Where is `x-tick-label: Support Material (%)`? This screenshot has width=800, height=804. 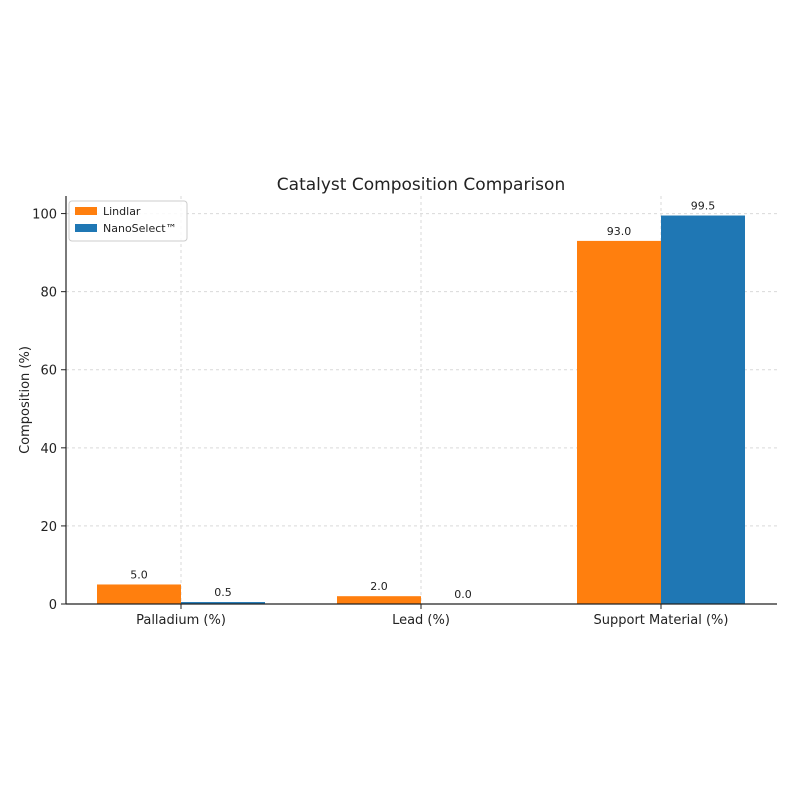
x-tick-label: Support Material (%) is located at coordinates (661, 620).